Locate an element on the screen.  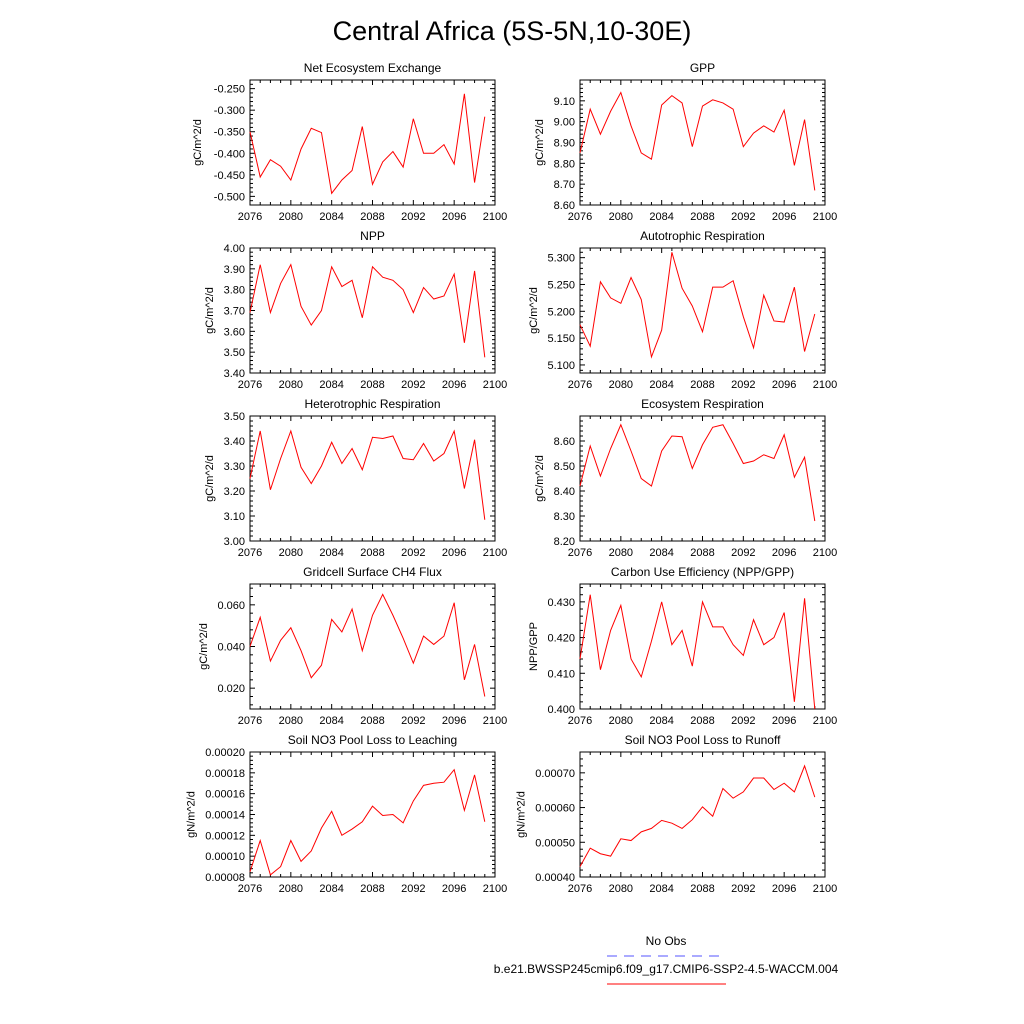
y-tick-label: 3.60 is located at coordinates (234, 332).